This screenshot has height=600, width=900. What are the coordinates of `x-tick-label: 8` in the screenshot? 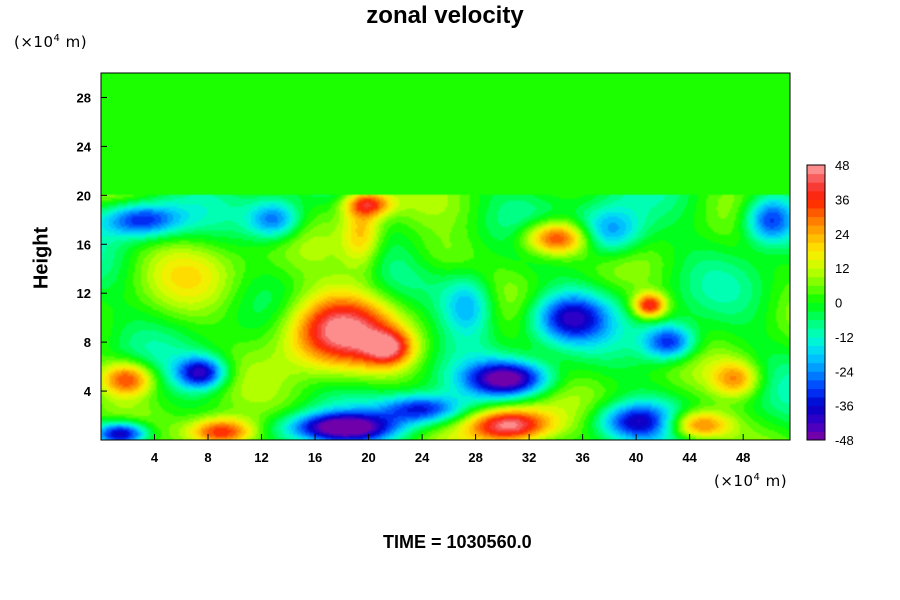 It's located at (207, 457).